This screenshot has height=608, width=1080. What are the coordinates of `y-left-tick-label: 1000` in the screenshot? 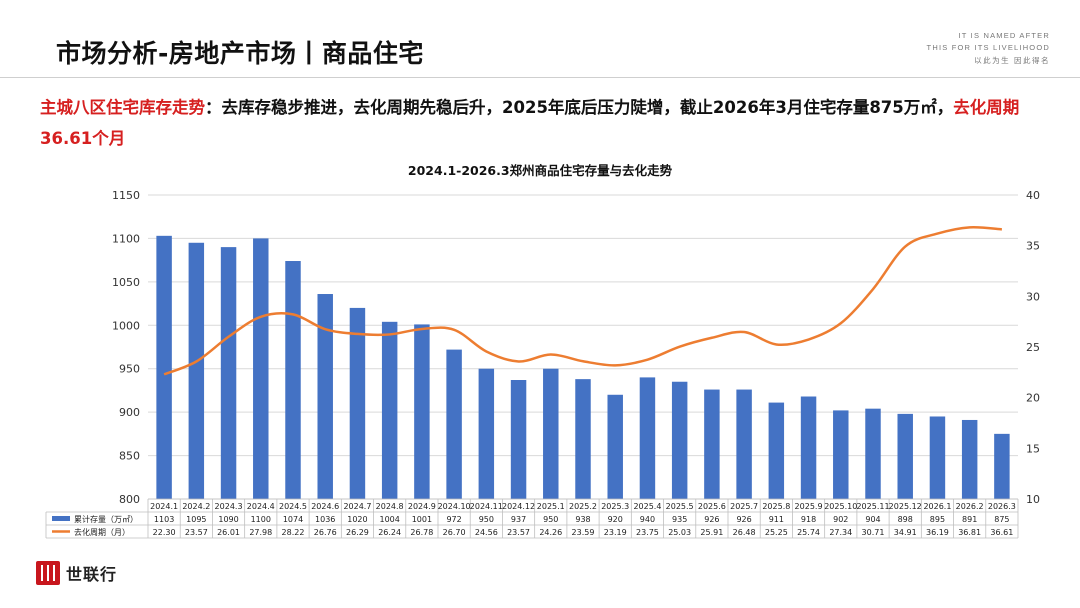 It's located at (126, 325).